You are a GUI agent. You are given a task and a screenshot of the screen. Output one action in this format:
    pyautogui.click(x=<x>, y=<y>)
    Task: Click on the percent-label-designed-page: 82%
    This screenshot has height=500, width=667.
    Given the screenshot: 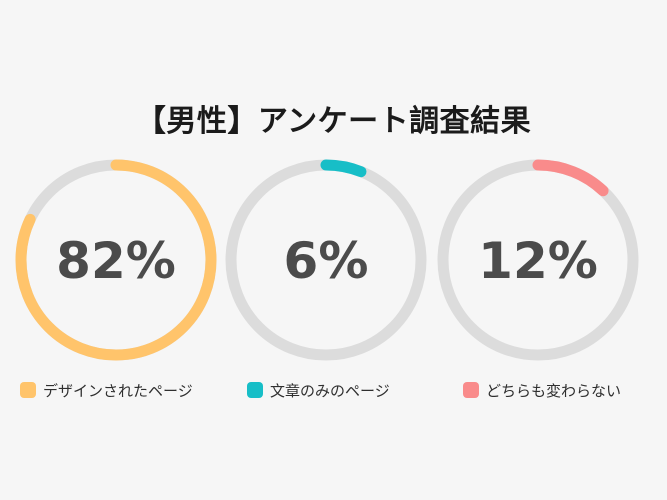 What is the action you would take?
    pyautogui.click(x=116, y=261)
    